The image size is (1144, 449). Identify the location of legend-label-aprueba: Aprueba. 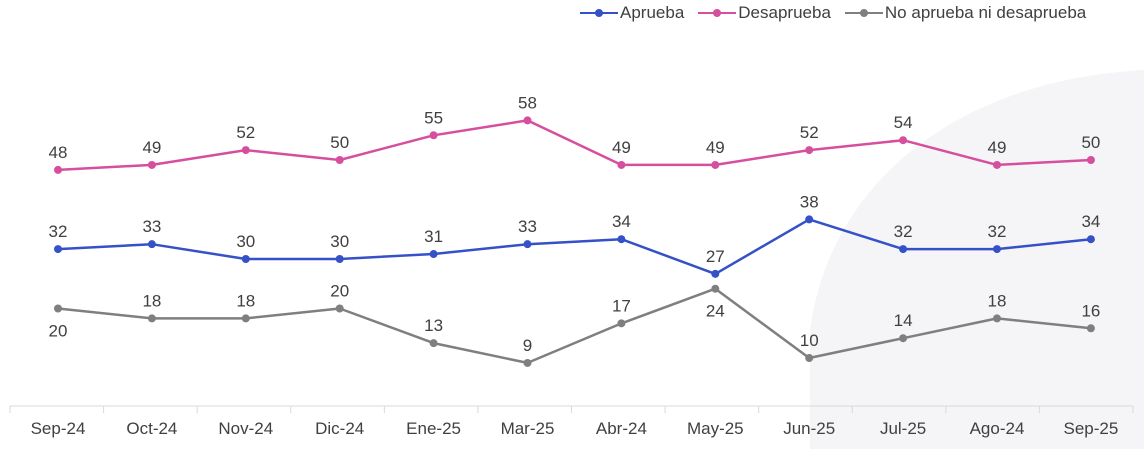
(652, 12).